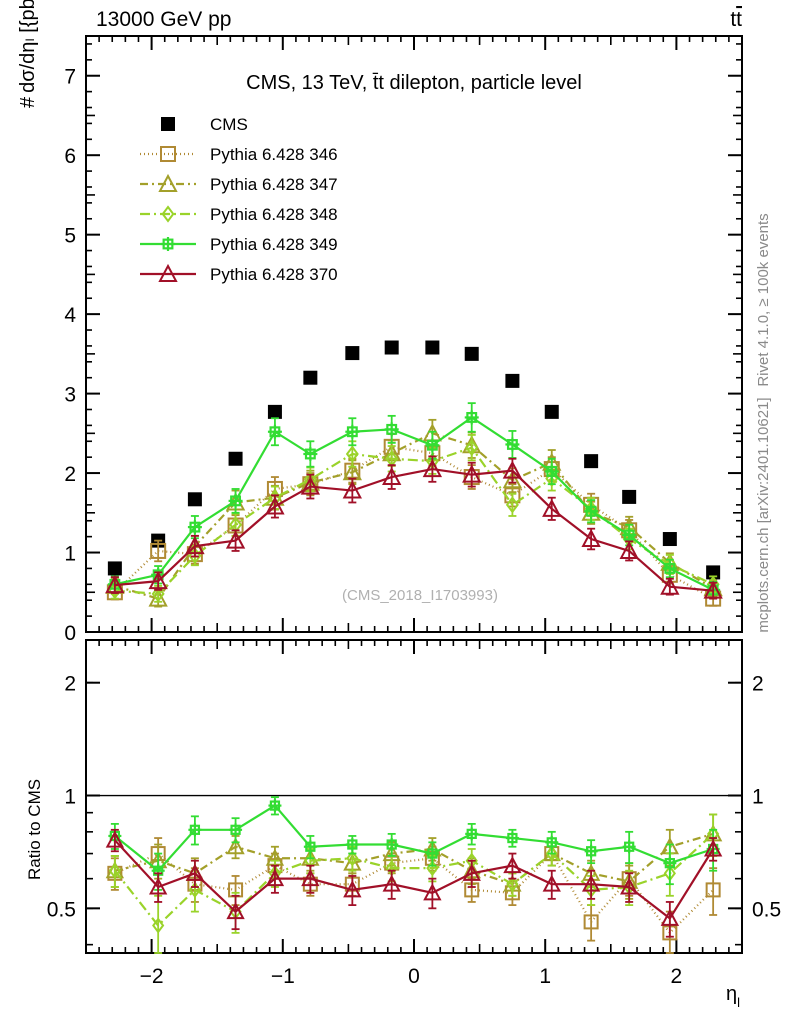  What do you see at coordinates (163, 19) in the screenshot?
I see `header-energy: 13000 GeV pp` at bounding box center [163, 19].